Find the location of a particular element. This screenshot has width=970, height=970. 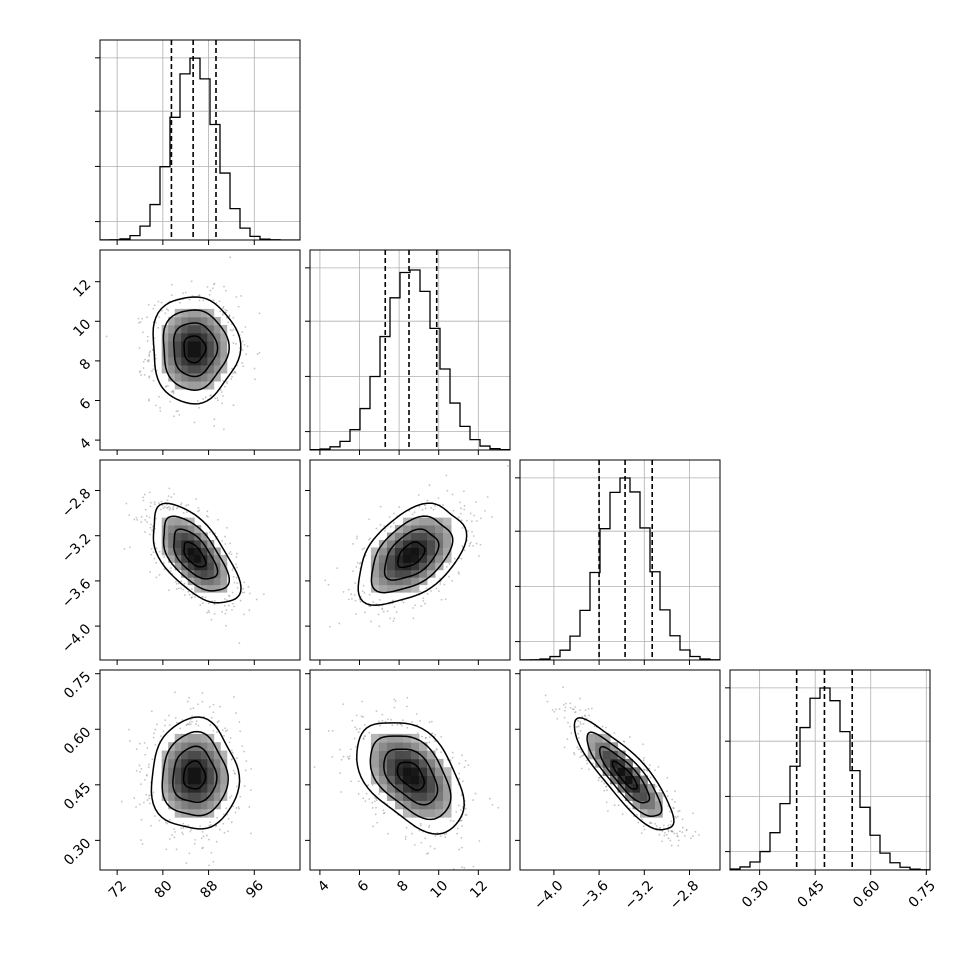

x-tick-label: −4.0 is located at coordinates (548, 895).